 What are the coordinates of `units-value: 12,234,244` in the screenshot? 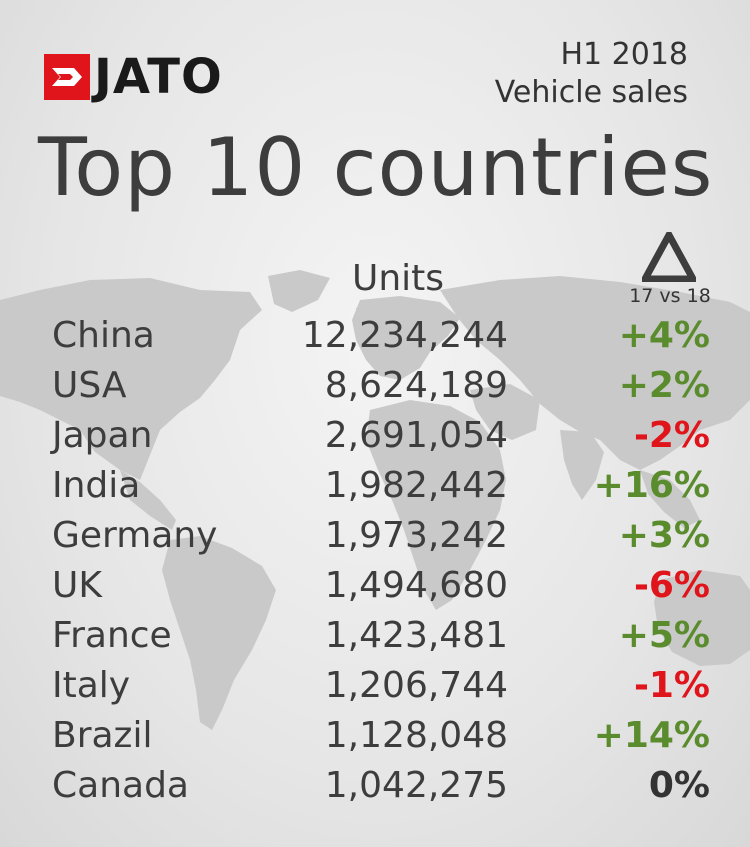 It's located at (404, 335).